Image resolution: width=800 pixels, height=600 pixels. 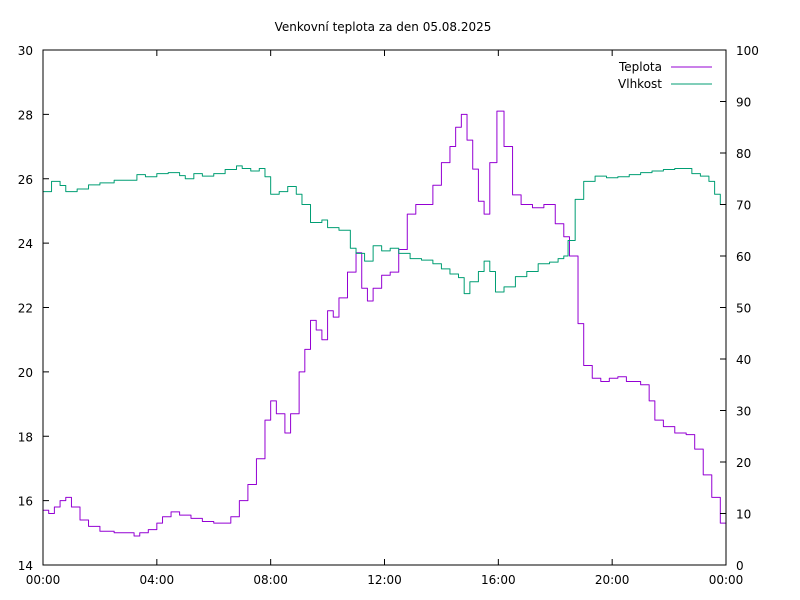 I want to click on y2-tick-label: 100, so click(x=747, y=51).